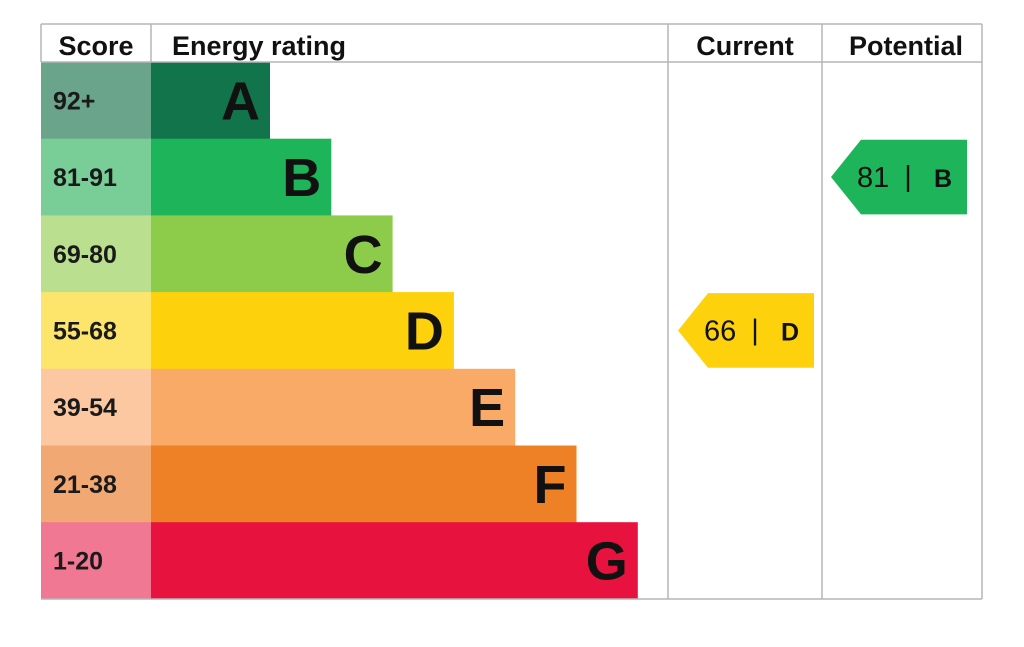 Image resolution: width=1024 pixels, height=647 pixels. I want to click on potential-badge-arrow, so click(899, 177).